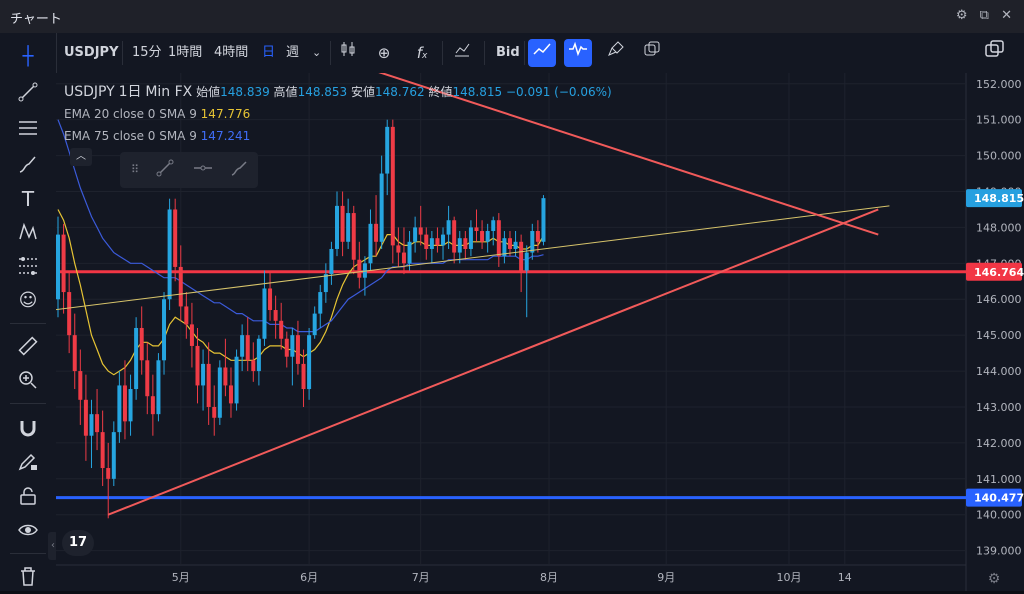 This screenshot has width=1024, height=594. What do you see at coordinates (994, 579) in the screenshot?
I see `axis-settings-icon: ⚙` at bounding box center [994, 579].